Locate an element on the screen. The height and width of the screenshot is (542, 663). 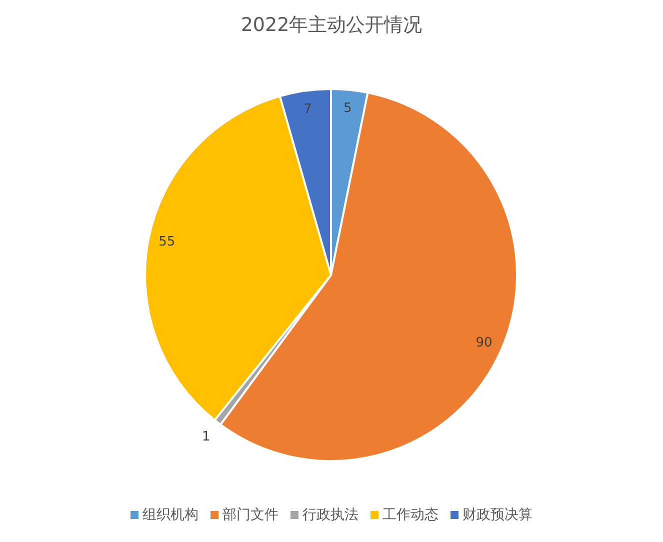
data-label: 90 is located at coordinates (484, 342).